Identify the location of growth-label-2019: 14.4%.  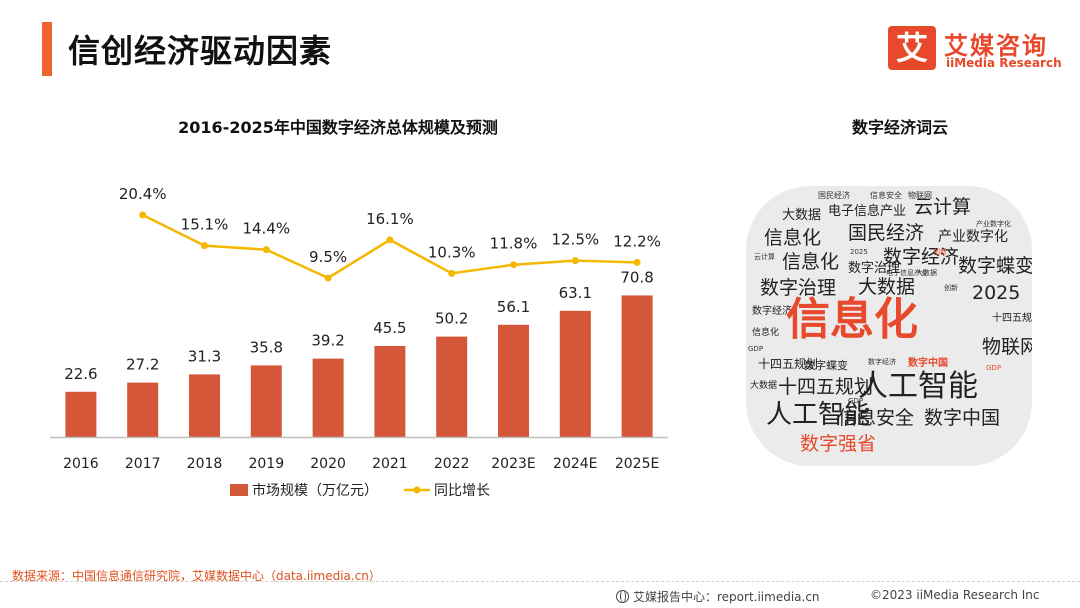
(266, 229).